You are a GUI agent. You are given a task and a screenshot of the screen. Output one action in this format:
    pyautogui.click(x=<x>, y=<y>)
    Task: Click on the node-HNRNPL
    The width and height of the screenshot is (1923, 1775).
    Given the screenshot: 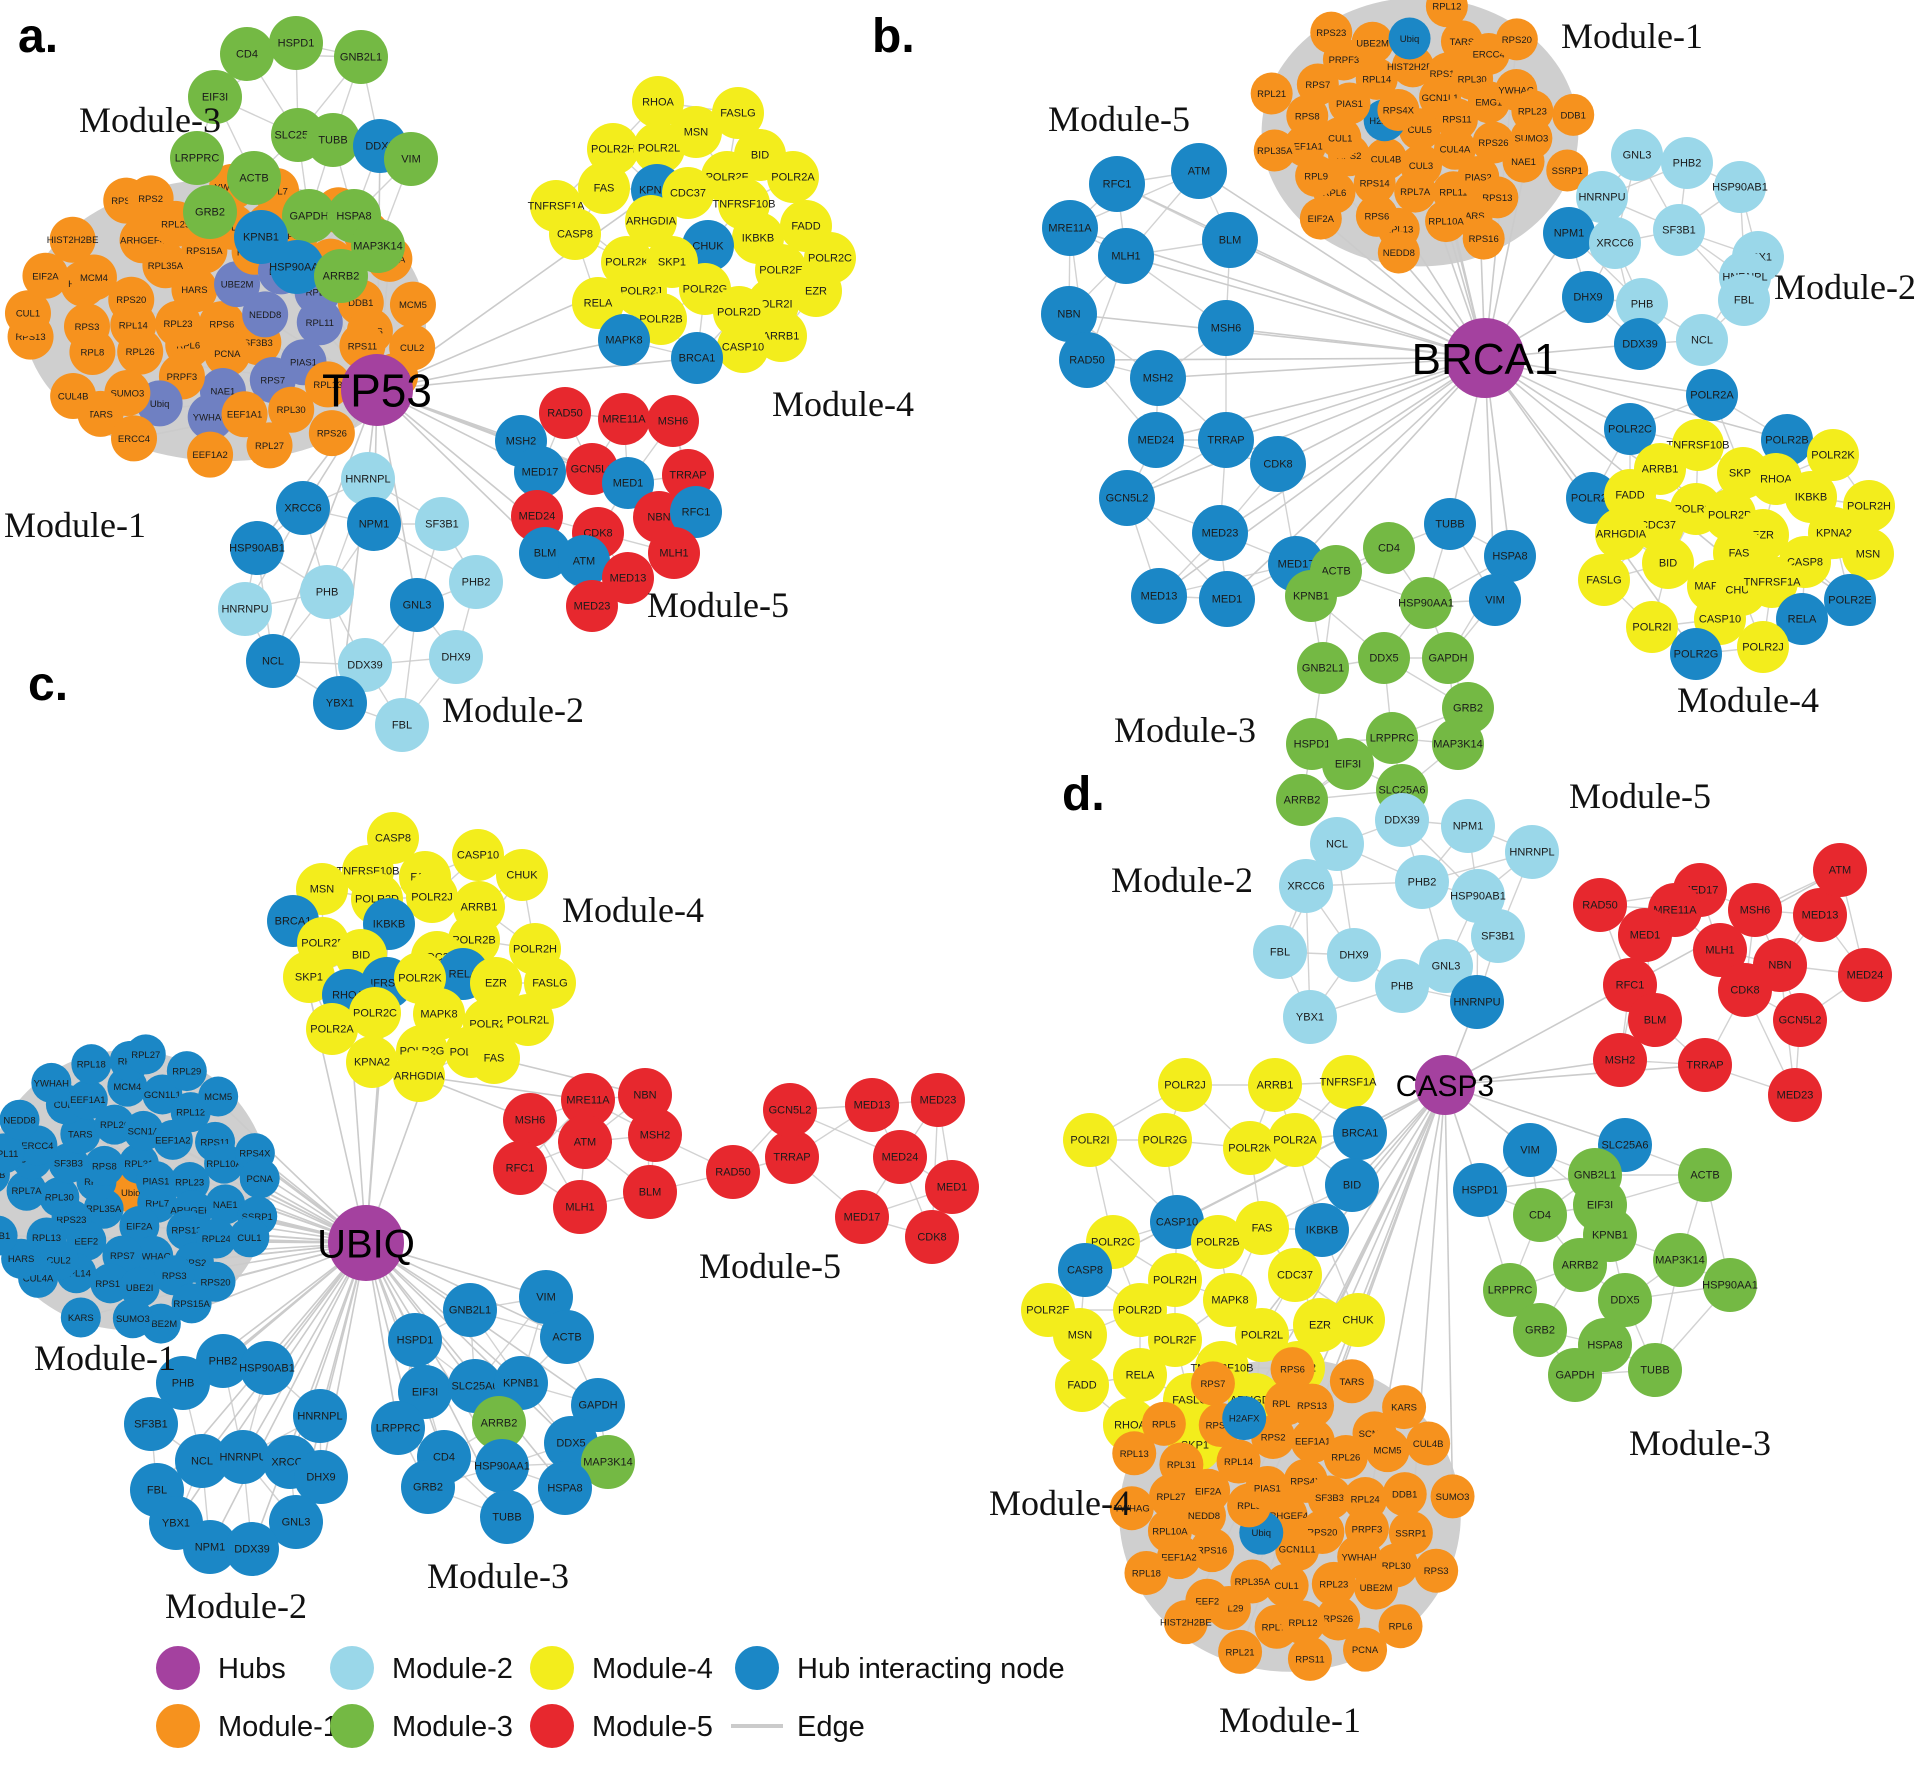 What is the action you would take?
    pyautogui.click(x=320, y=1416)
    